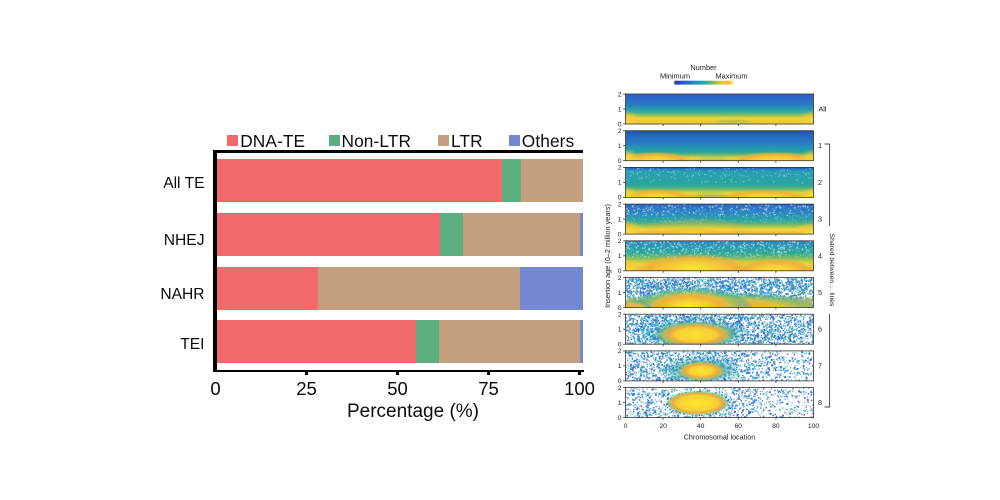 This screenshot has height=500, width=1000. What do you see at coordinates (820, 292) in the screenshot?
I see `svg-text: 5` at bounding box center [820, 292].